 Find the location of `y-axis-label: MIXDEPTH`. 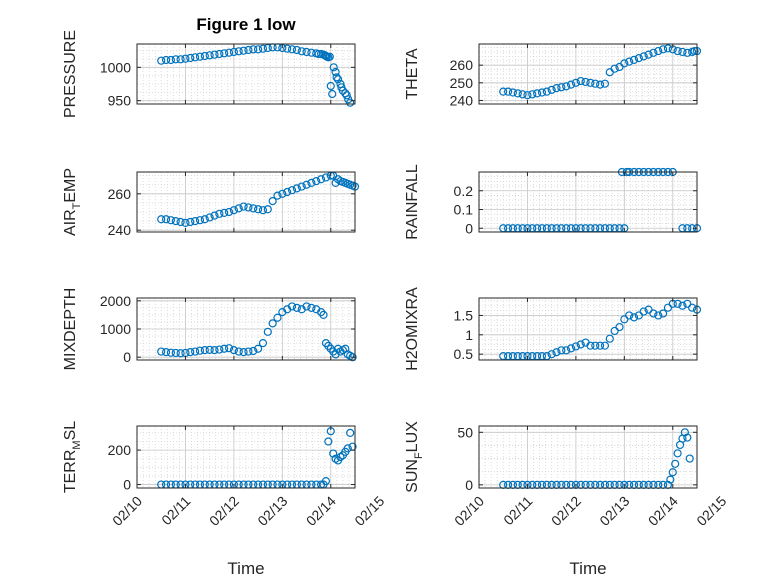

y-axis-label: MIXDEPTH is located at coordinates (70, 329).